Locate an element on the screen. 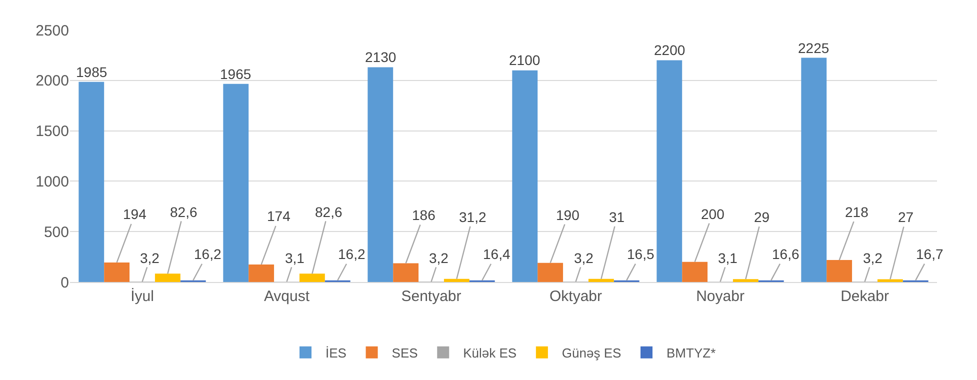 This screenshot has height=380, width=977. data-label: 1985 is located at coordinates (92, 72).